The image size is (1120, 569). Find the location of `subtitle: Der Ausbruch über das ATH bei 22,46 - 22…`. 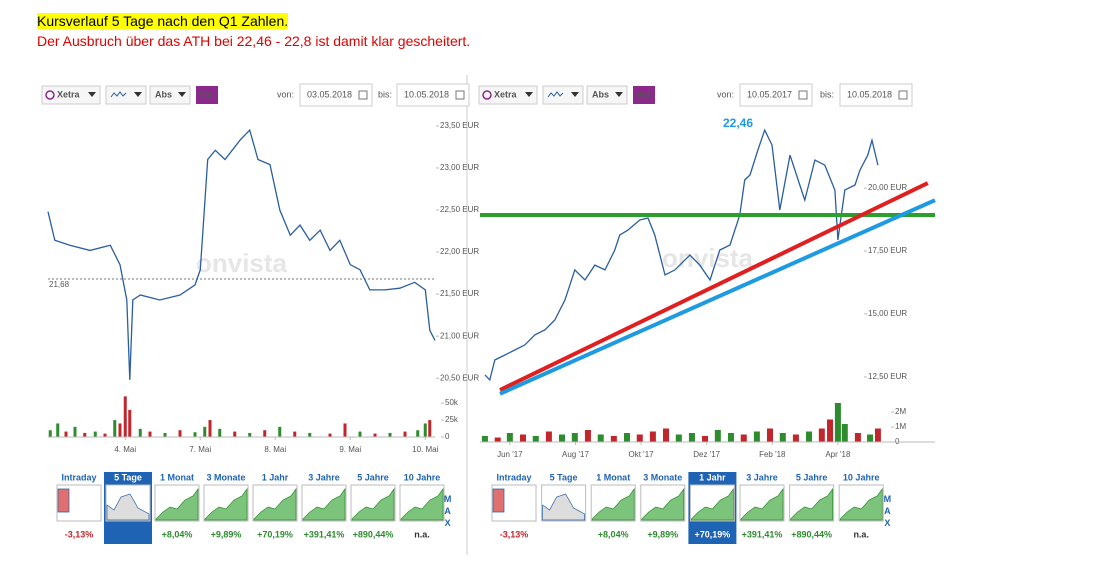

subtitle: Der Ausbruch über das ATH bei 22,46 - 22… is located at coordinates (254, 41).